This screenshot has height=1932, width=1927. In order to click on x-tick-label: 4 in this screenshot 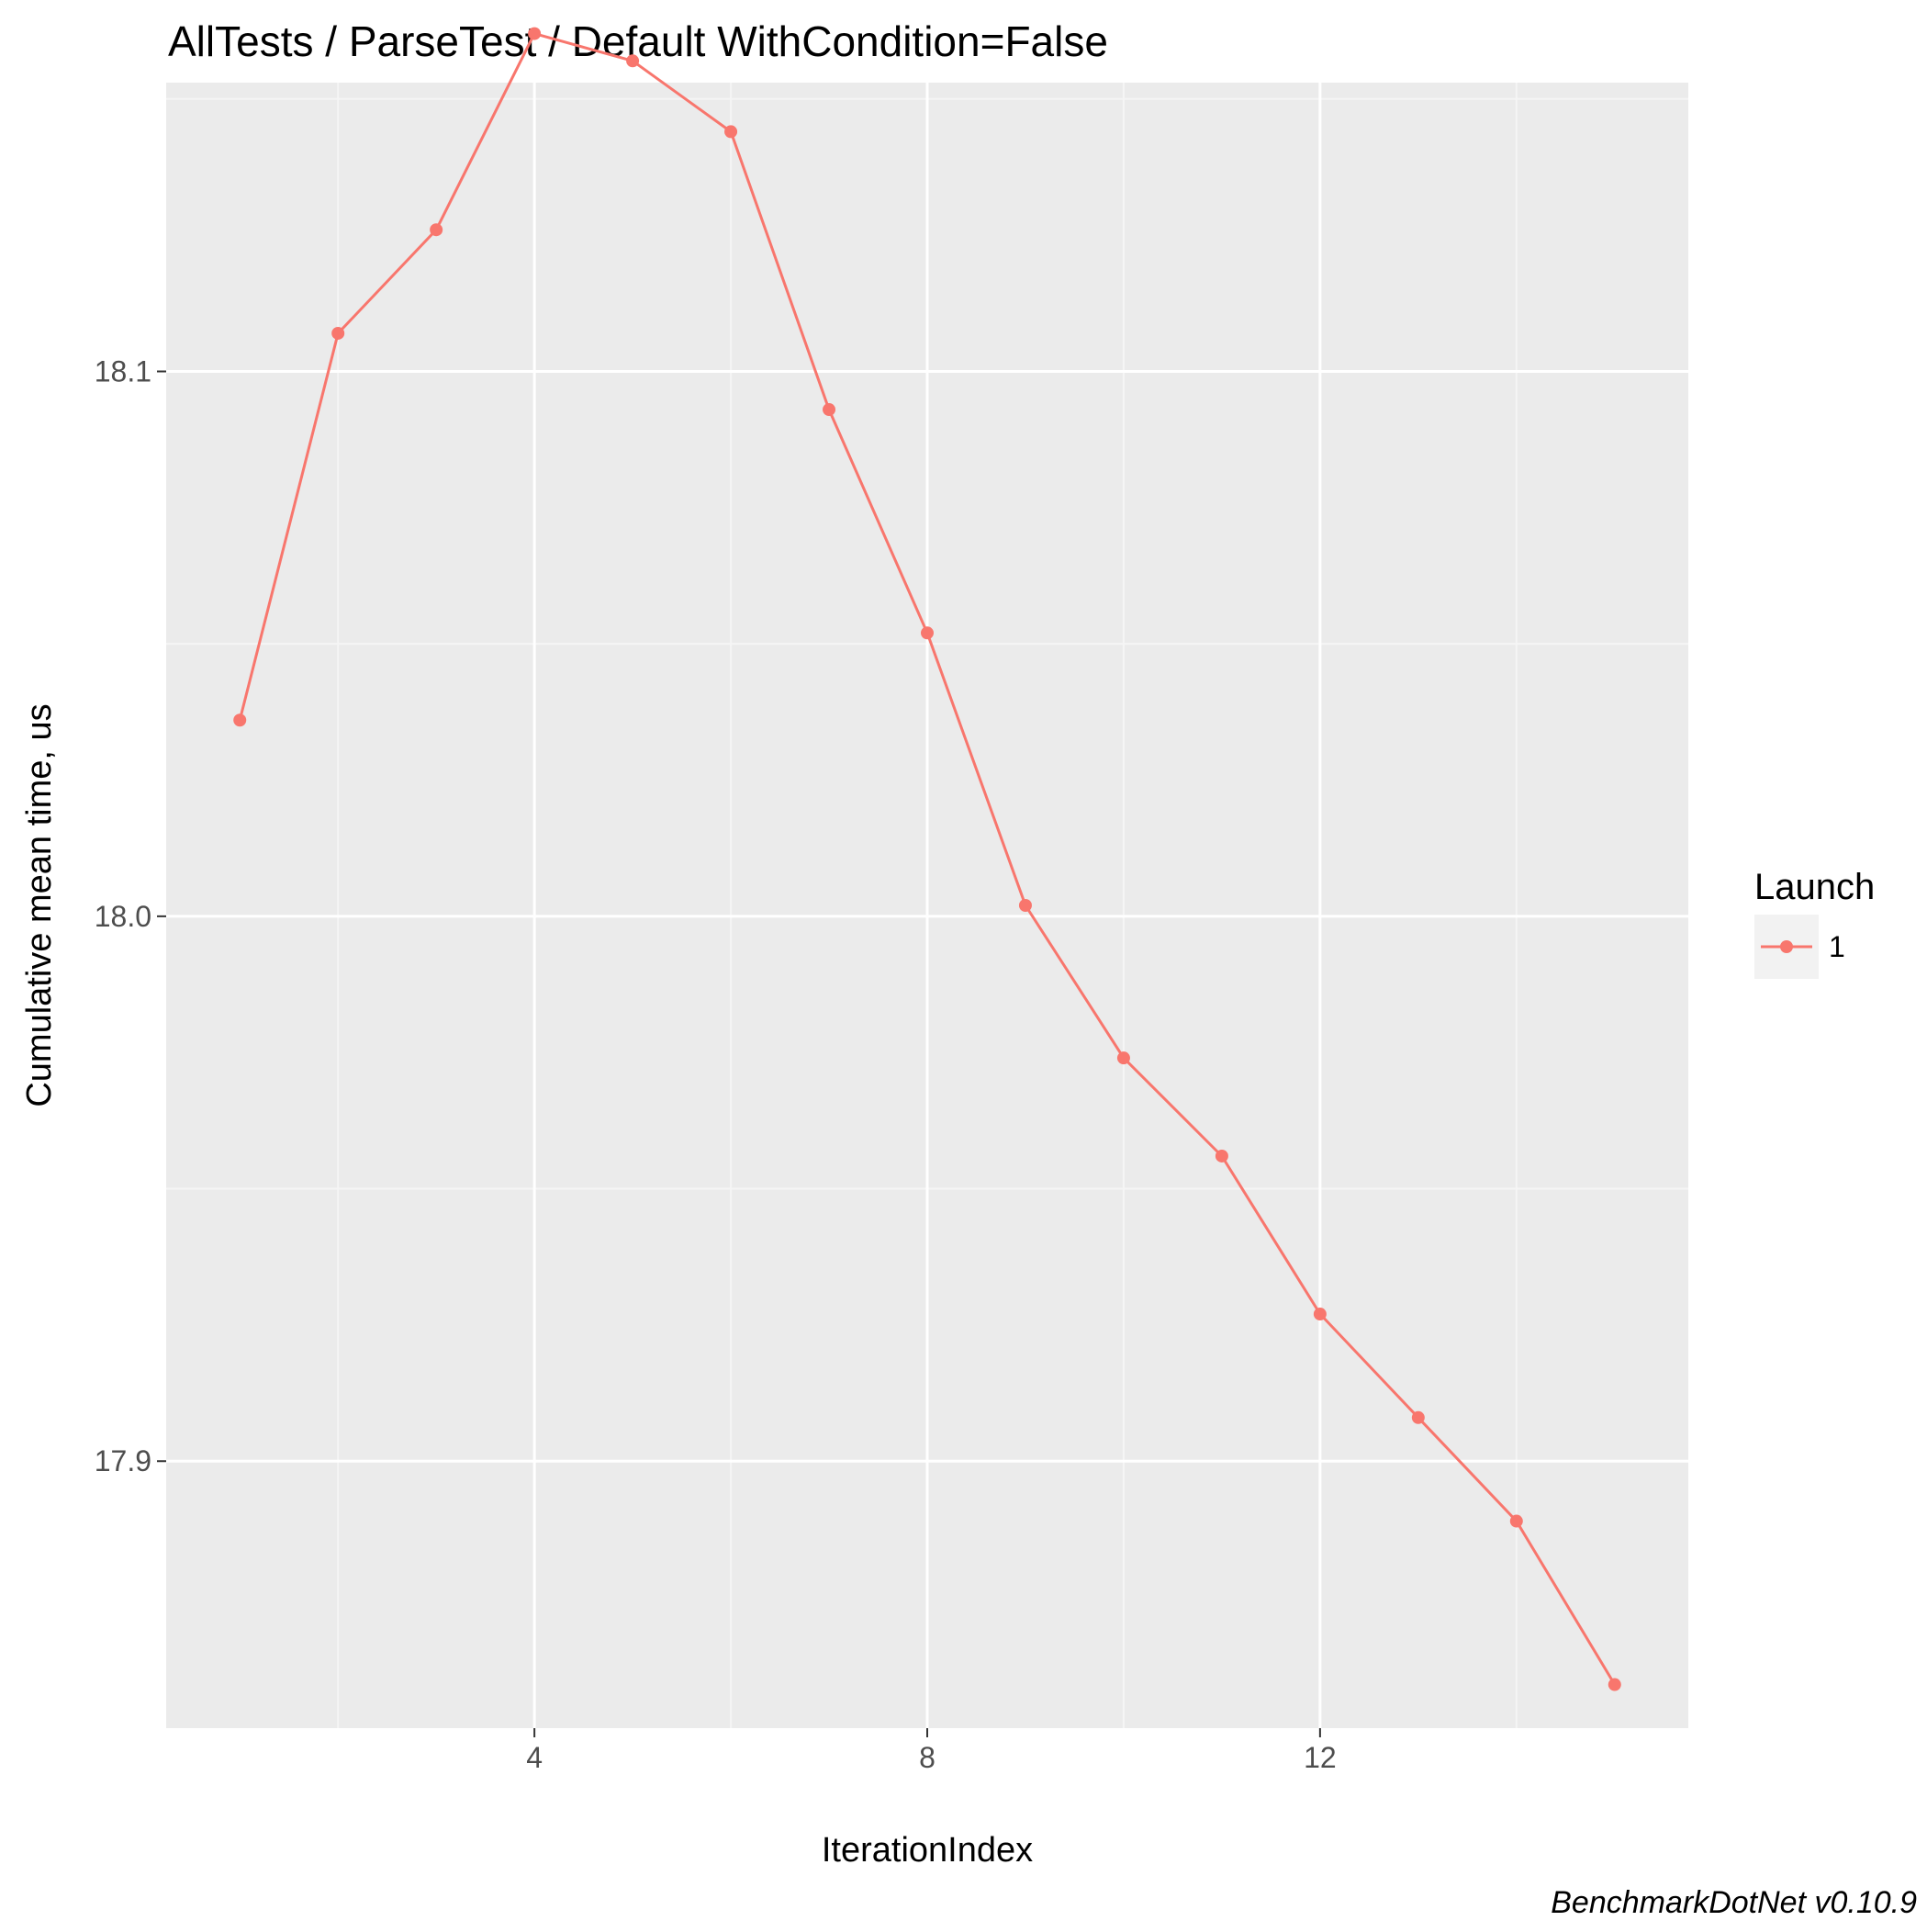, I will do `click(535, 1757)`.